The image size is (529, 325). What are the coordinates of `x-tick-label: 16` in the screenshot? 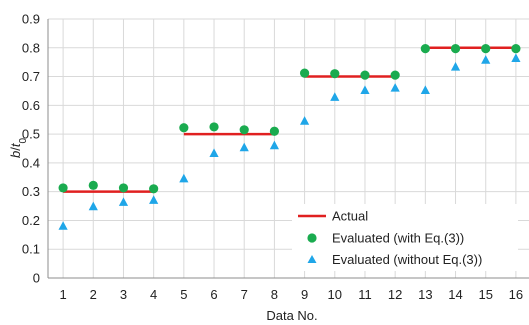 It's located at (516, 294).